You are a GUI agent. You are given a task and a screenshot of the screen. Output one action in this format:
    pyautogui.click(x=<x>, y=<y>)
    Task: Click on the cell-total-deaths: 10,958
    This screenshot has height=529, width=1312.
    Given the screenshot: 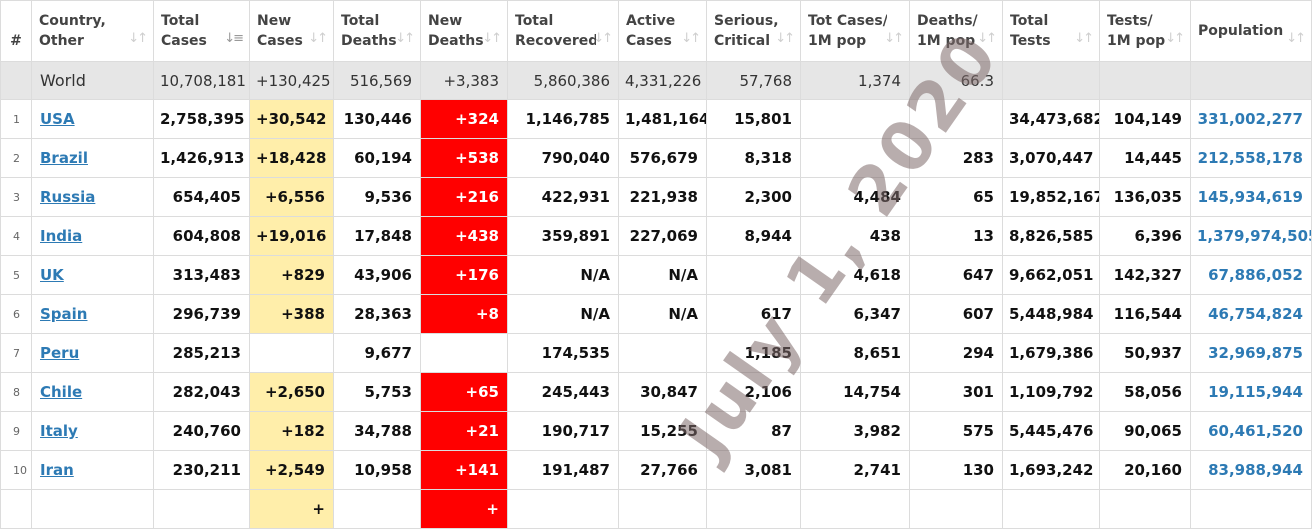 What is the action you would take?
    pyautogui.click(x=377, y=470)
    